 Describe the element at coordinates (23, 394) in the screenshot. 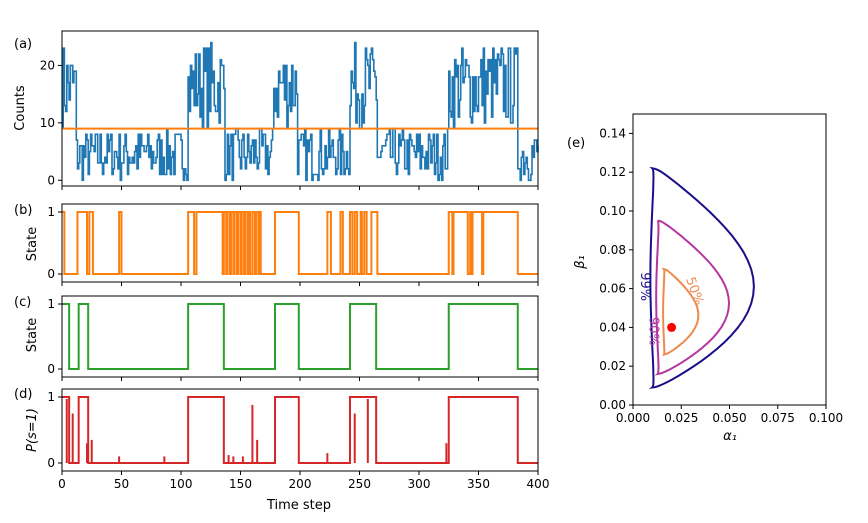

I see `panel-label-d: (d)` at that location.